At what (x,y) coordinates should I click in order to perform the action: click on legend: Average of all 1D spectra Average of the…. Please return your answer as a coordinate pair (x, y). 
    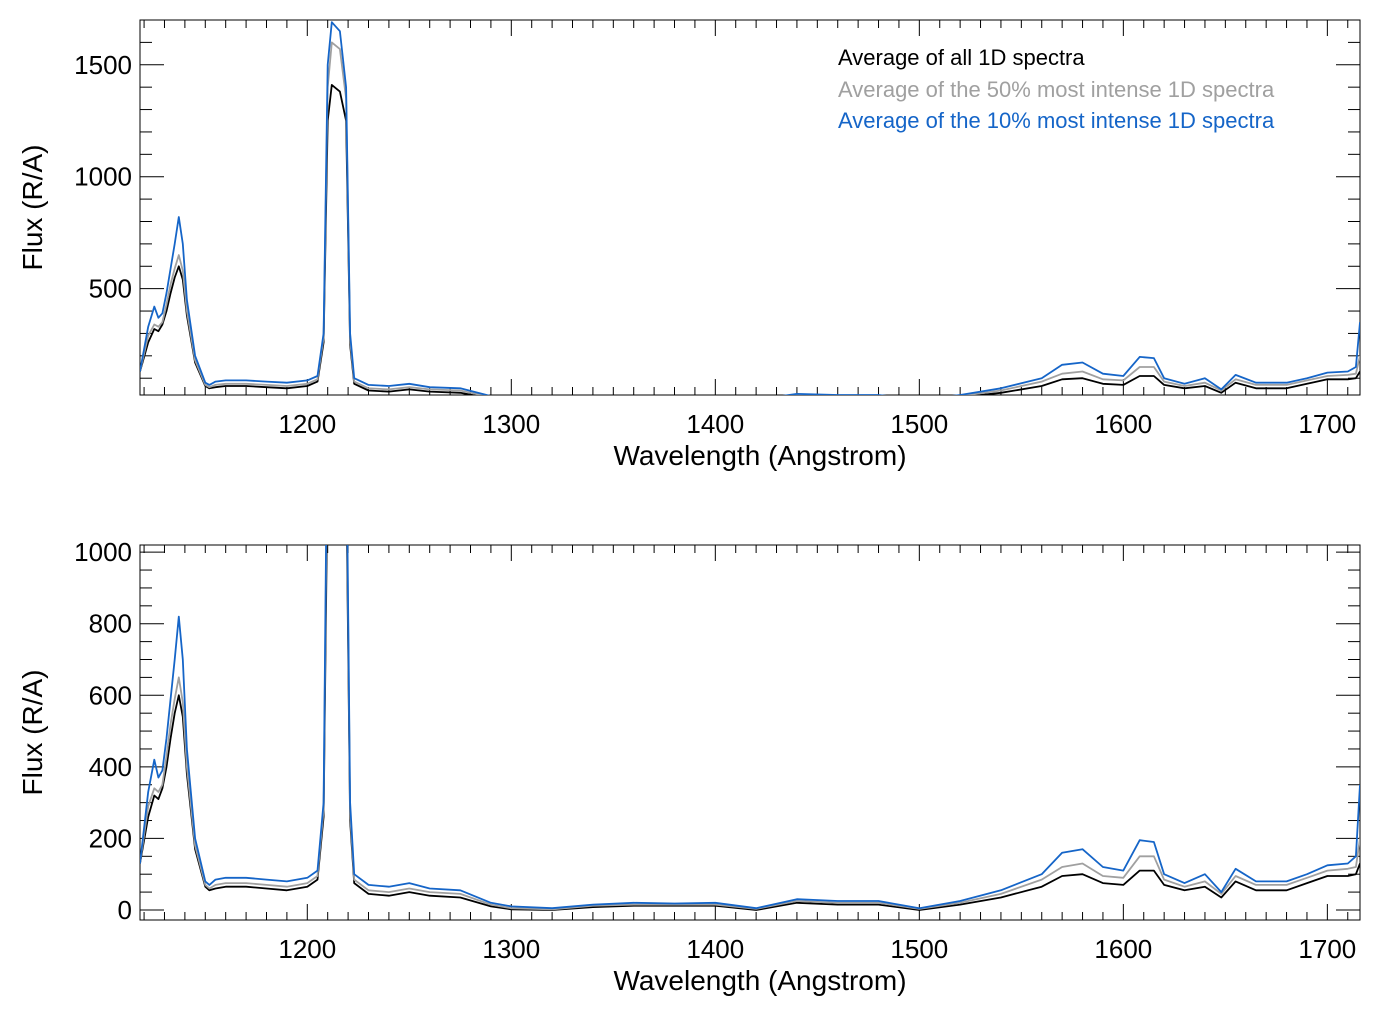
    Looking at the image, I should click on (1056, 89).